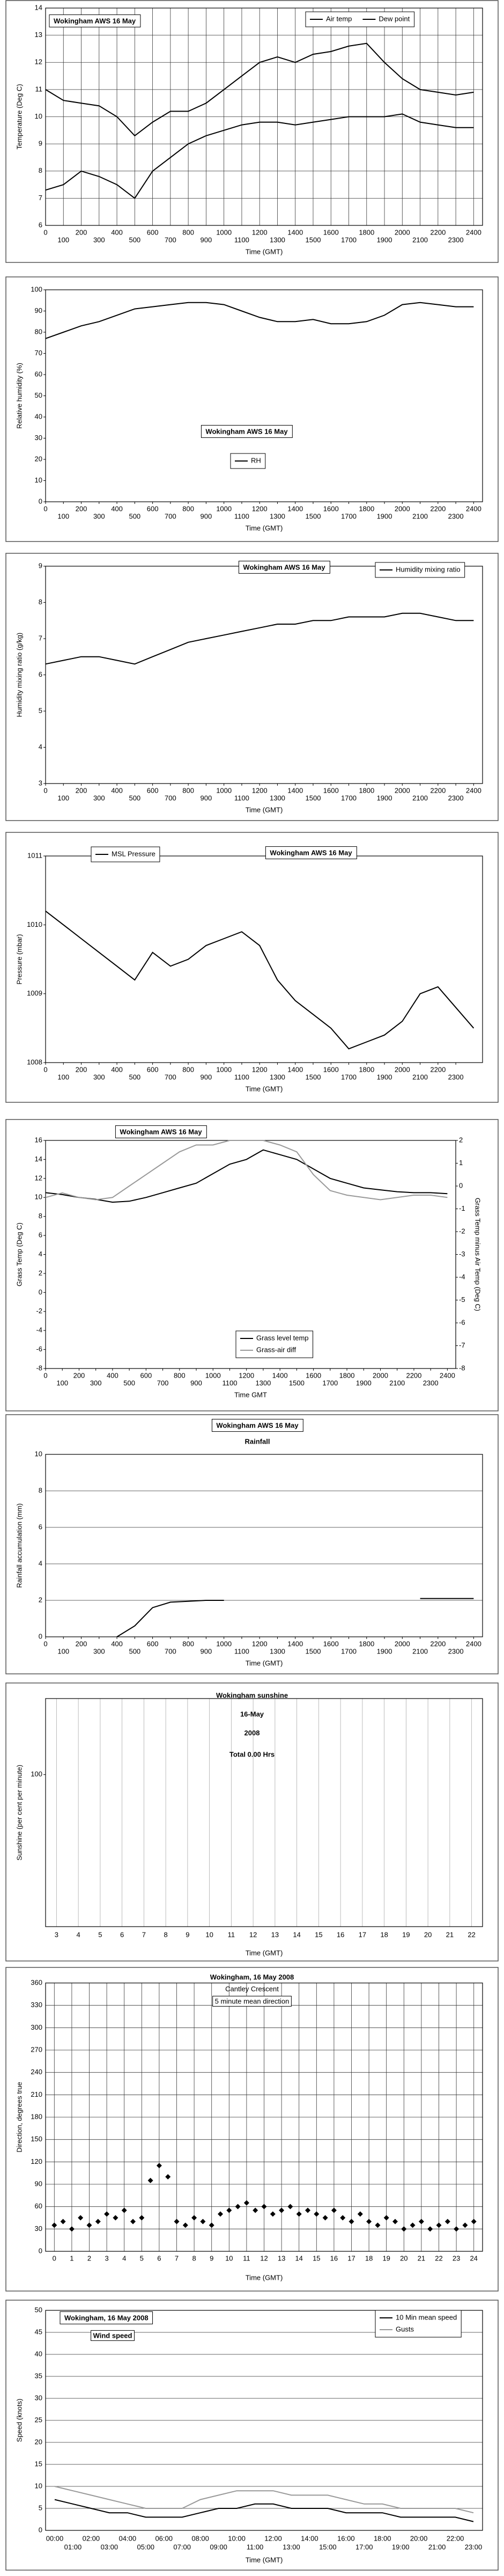  Describe the element at coordinates (369, 2258) in the screenshot. I see `x-tick-label: 18` at that location.